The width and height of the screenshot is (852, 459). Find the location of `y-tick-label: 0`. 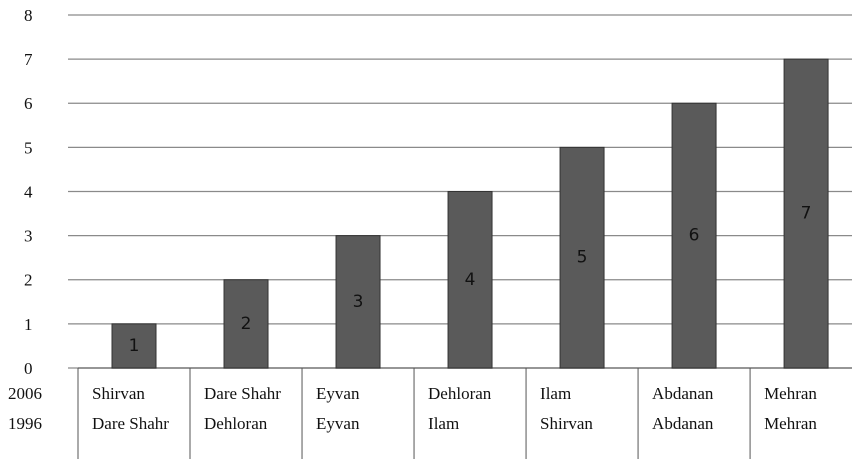

y-tick-label: 0 is located at coordinates (28, 368).